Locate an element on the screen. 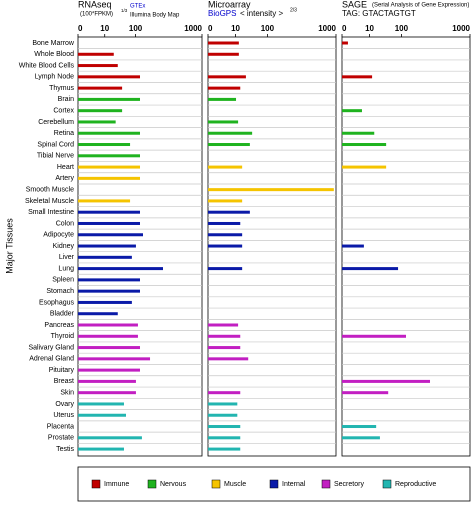 This screenshot has height=512, width=474. legend-label: Internal is located at coordinates (294, 484).